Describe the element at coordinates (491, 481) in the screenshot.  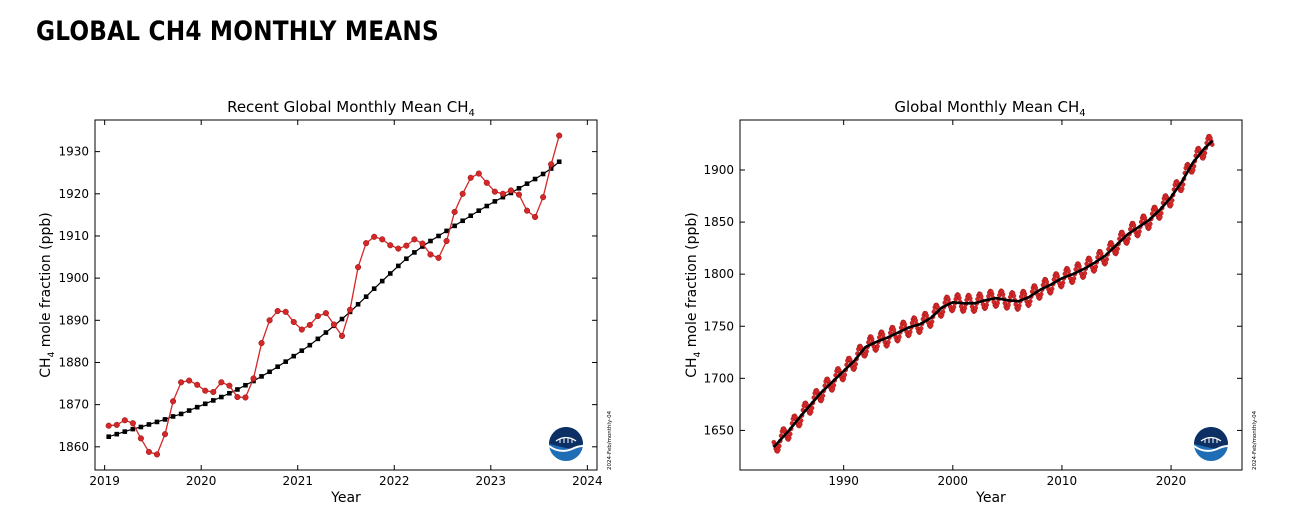
I see `x-tick-label: 2023` at that location.